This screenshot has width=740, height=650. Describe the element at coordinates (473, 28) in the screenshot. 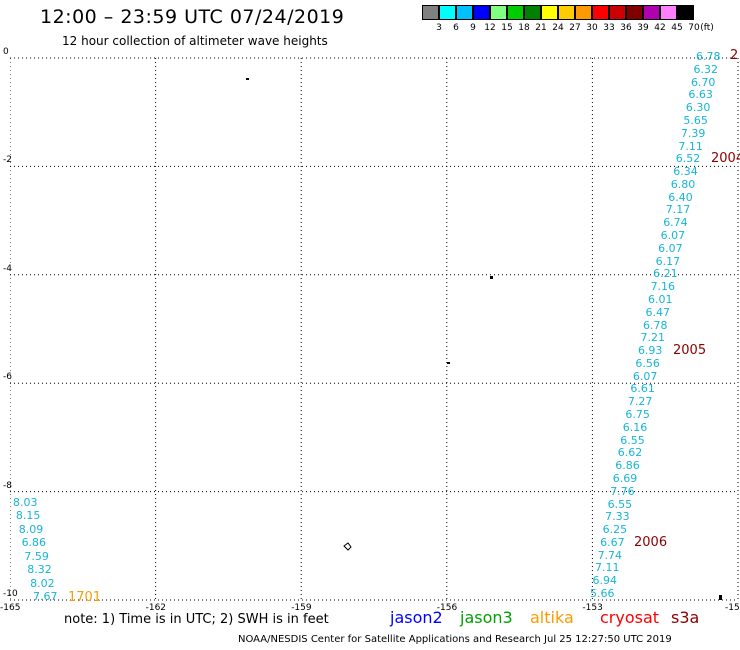

I see `legend-label: 9` at that location.